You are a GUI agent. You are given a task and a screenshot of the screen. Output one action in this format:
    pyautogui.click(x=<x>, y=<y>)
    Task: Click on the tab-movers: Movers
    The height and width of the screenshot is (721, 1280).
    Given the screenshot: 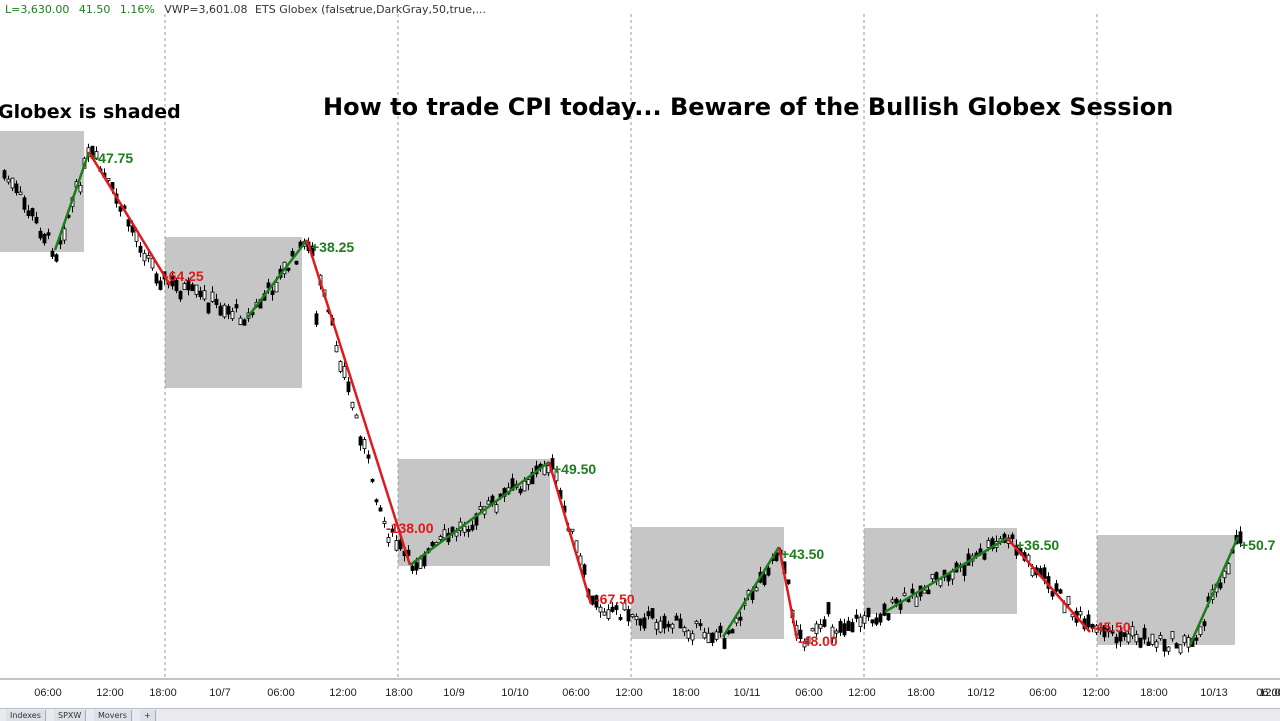 What is the action you would take?
    pyautogui.click(x=113, y=715)
    